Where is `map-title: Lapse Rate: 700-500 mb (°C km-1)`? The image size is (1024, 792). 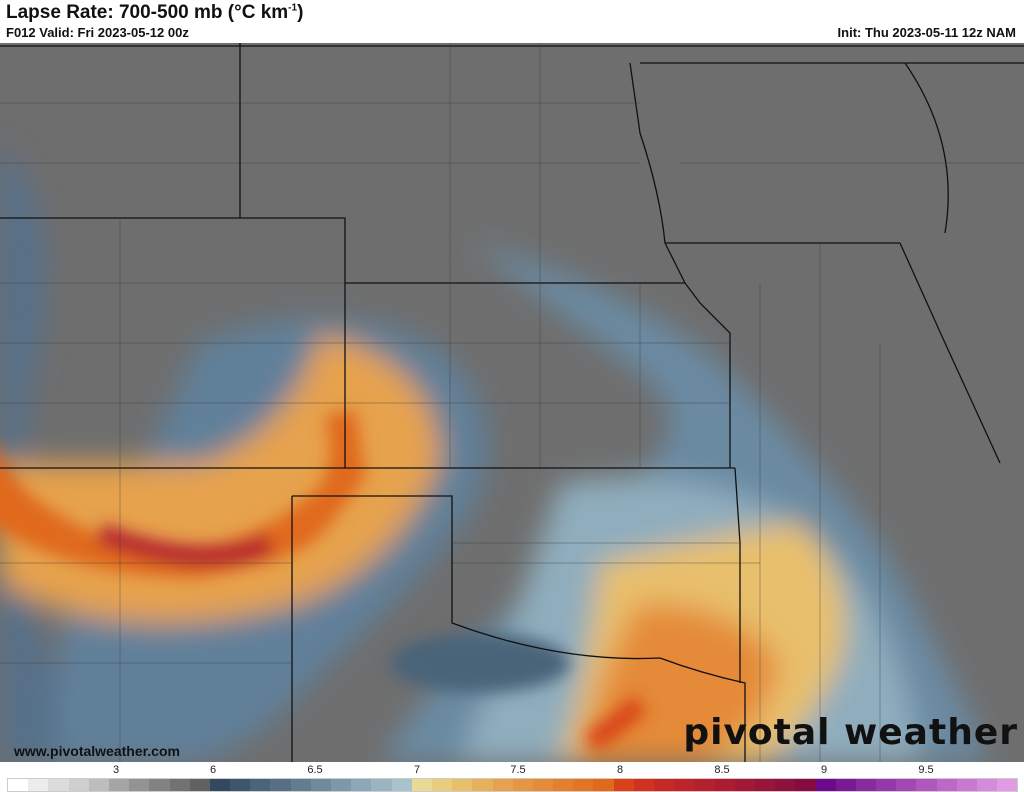
map-title: Lapse Rate: 700-500 mb (°C km-1) is located at coordinates (154, 13).